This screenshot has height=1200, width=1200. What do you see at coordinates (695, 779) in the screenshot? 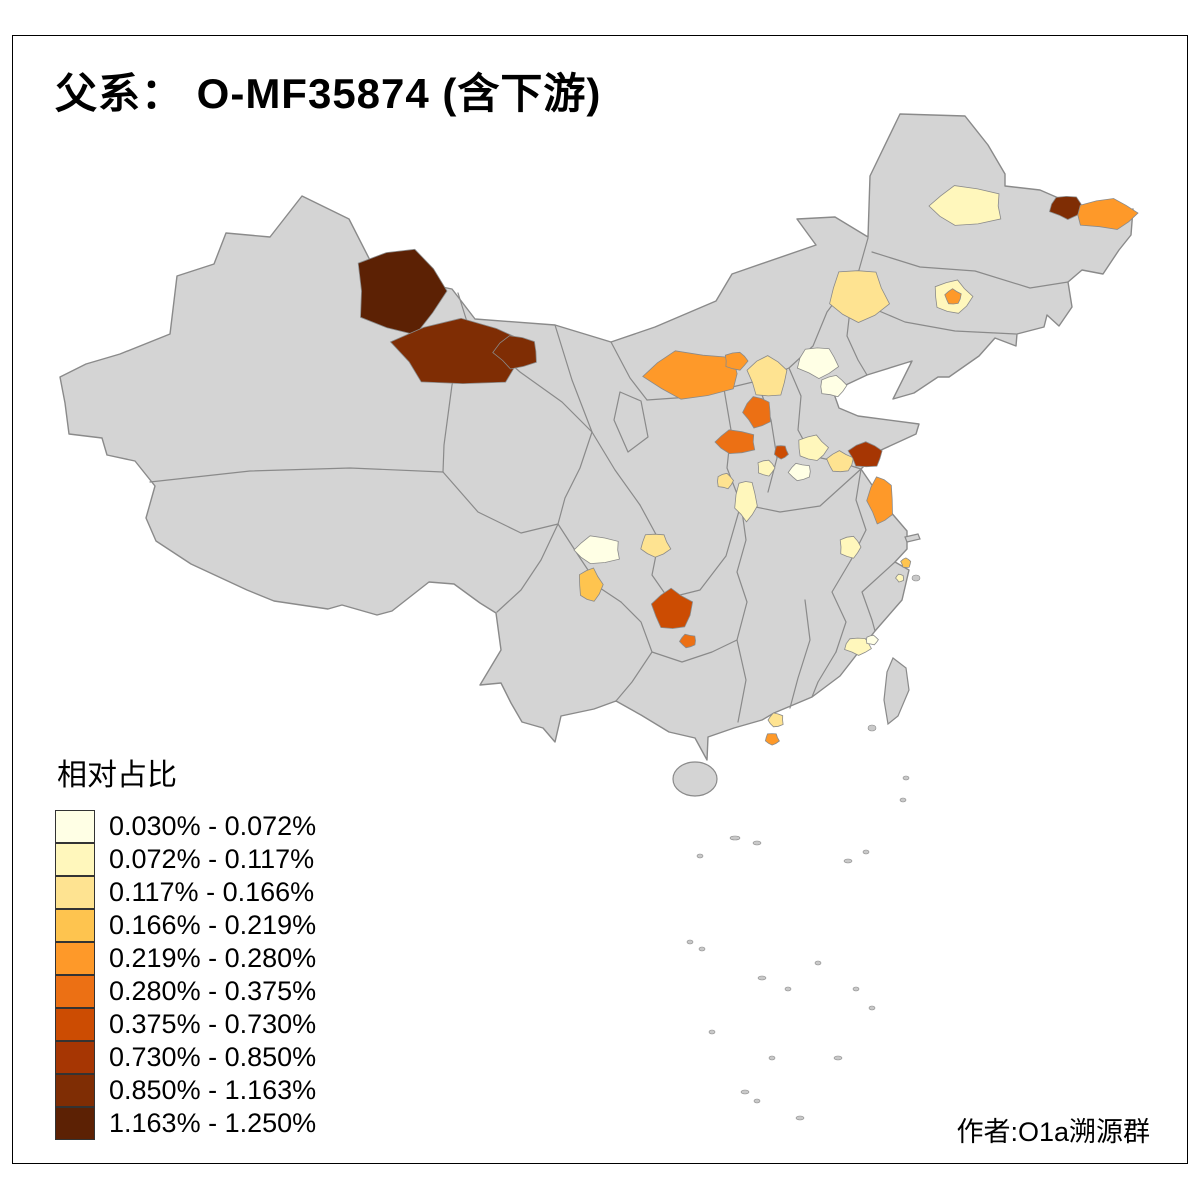
I see `hainan-island` at bounding box center [695, 779].